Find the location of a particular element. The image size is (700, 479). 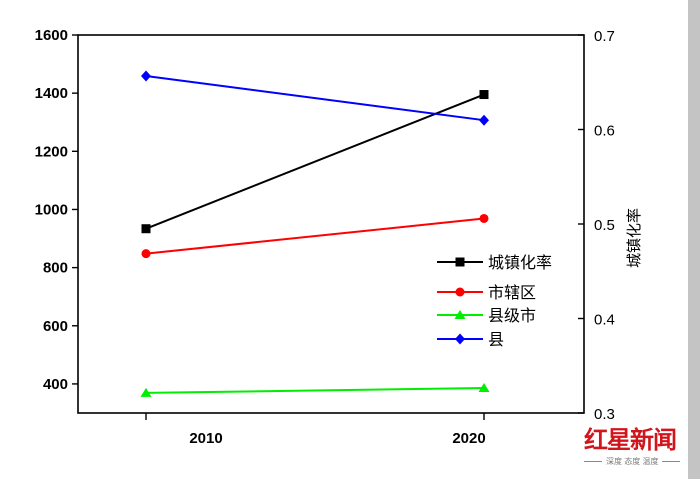

left-tick-label: 800 is located at coordinates (55, 268).